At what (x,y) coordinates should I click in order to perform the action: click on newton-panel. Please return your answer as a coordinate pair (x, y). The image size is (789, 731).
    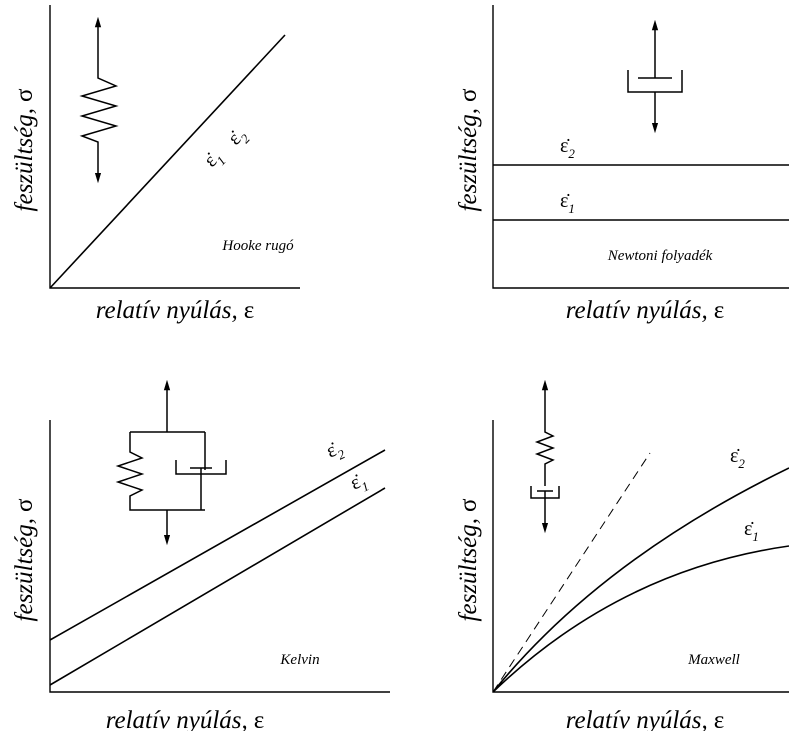
    Looking at the image, I should click on (640, 147).